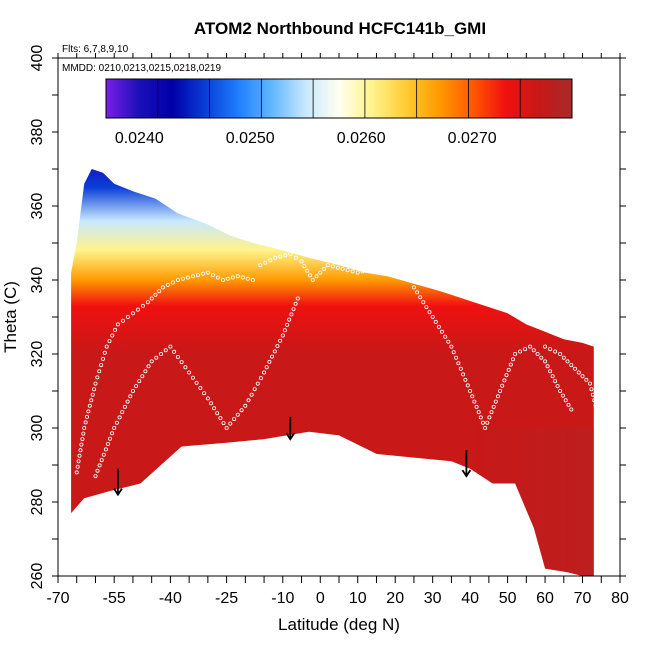 Image resolution: width=650 pixels, height=650 pixels. What do you see at coordinates (57, 598) in the screenshot?
I see `x-tick-label: -70` at bounding box center [57, 598].